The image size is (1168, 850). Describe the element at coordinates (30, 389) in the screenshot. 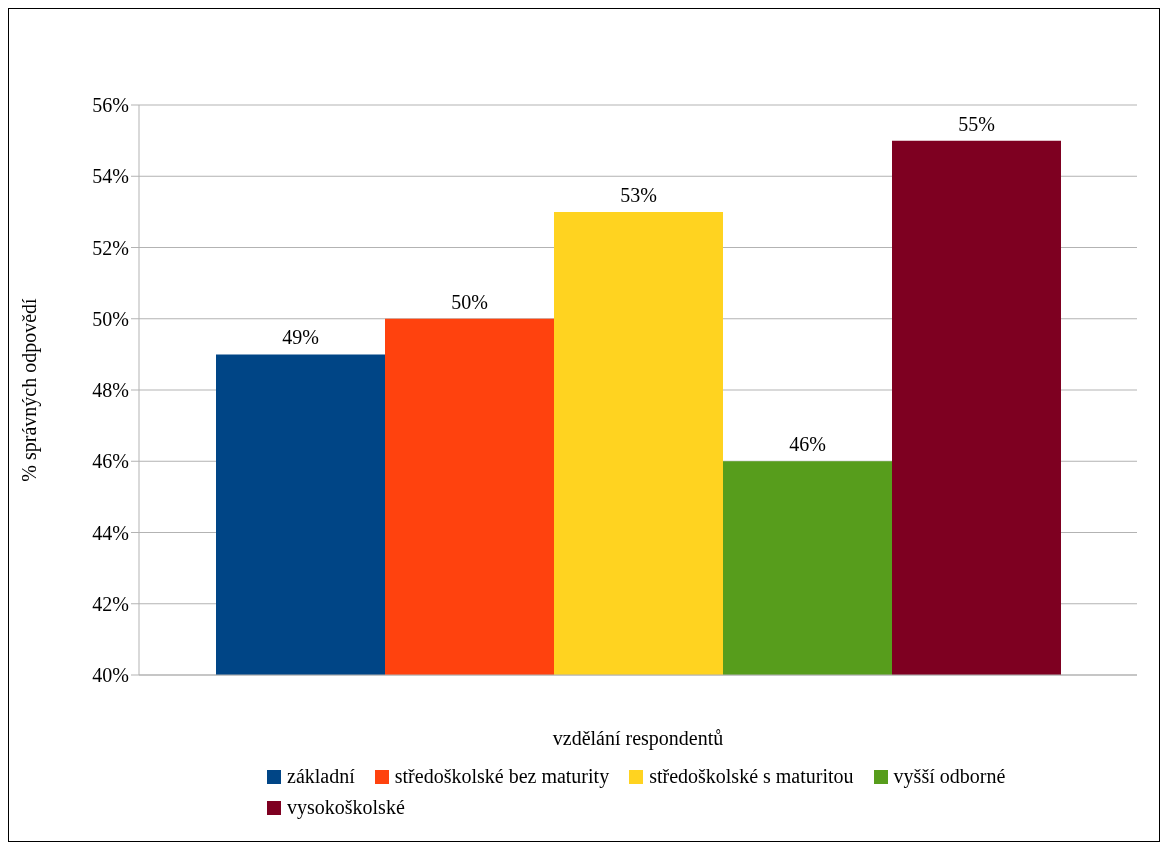

I see `y-axis-title: % správných odpovědí` at that location.